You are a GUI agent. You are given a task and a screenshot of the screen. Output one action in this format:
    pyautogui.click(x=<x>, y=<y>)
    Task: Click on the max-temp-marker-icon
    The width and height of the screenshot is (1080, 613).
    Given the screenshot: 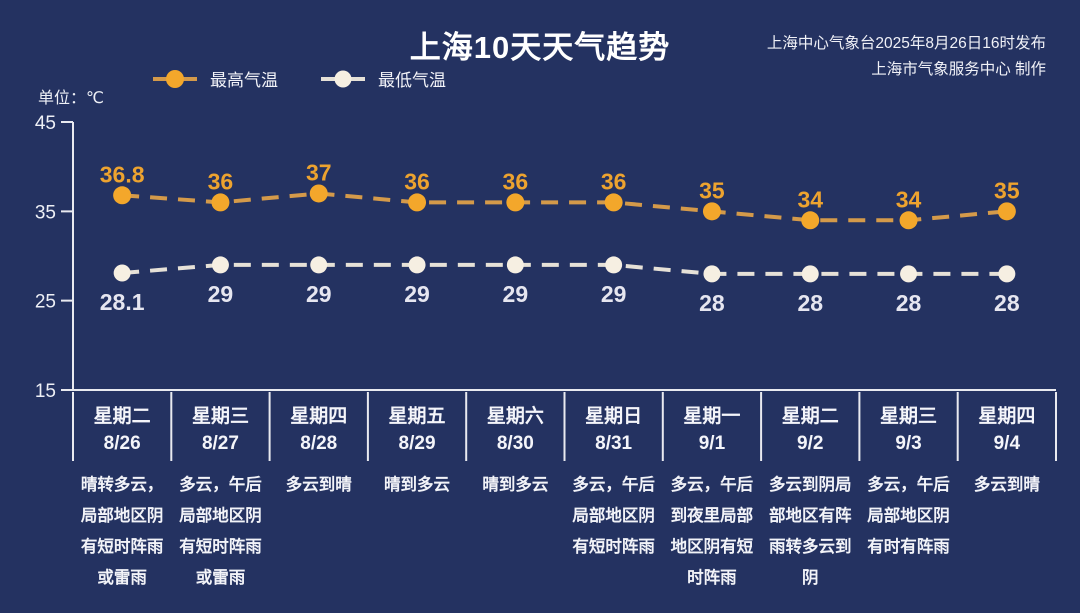 What is the action you would take?
    pyautogui.click(x=175, y=78)
    